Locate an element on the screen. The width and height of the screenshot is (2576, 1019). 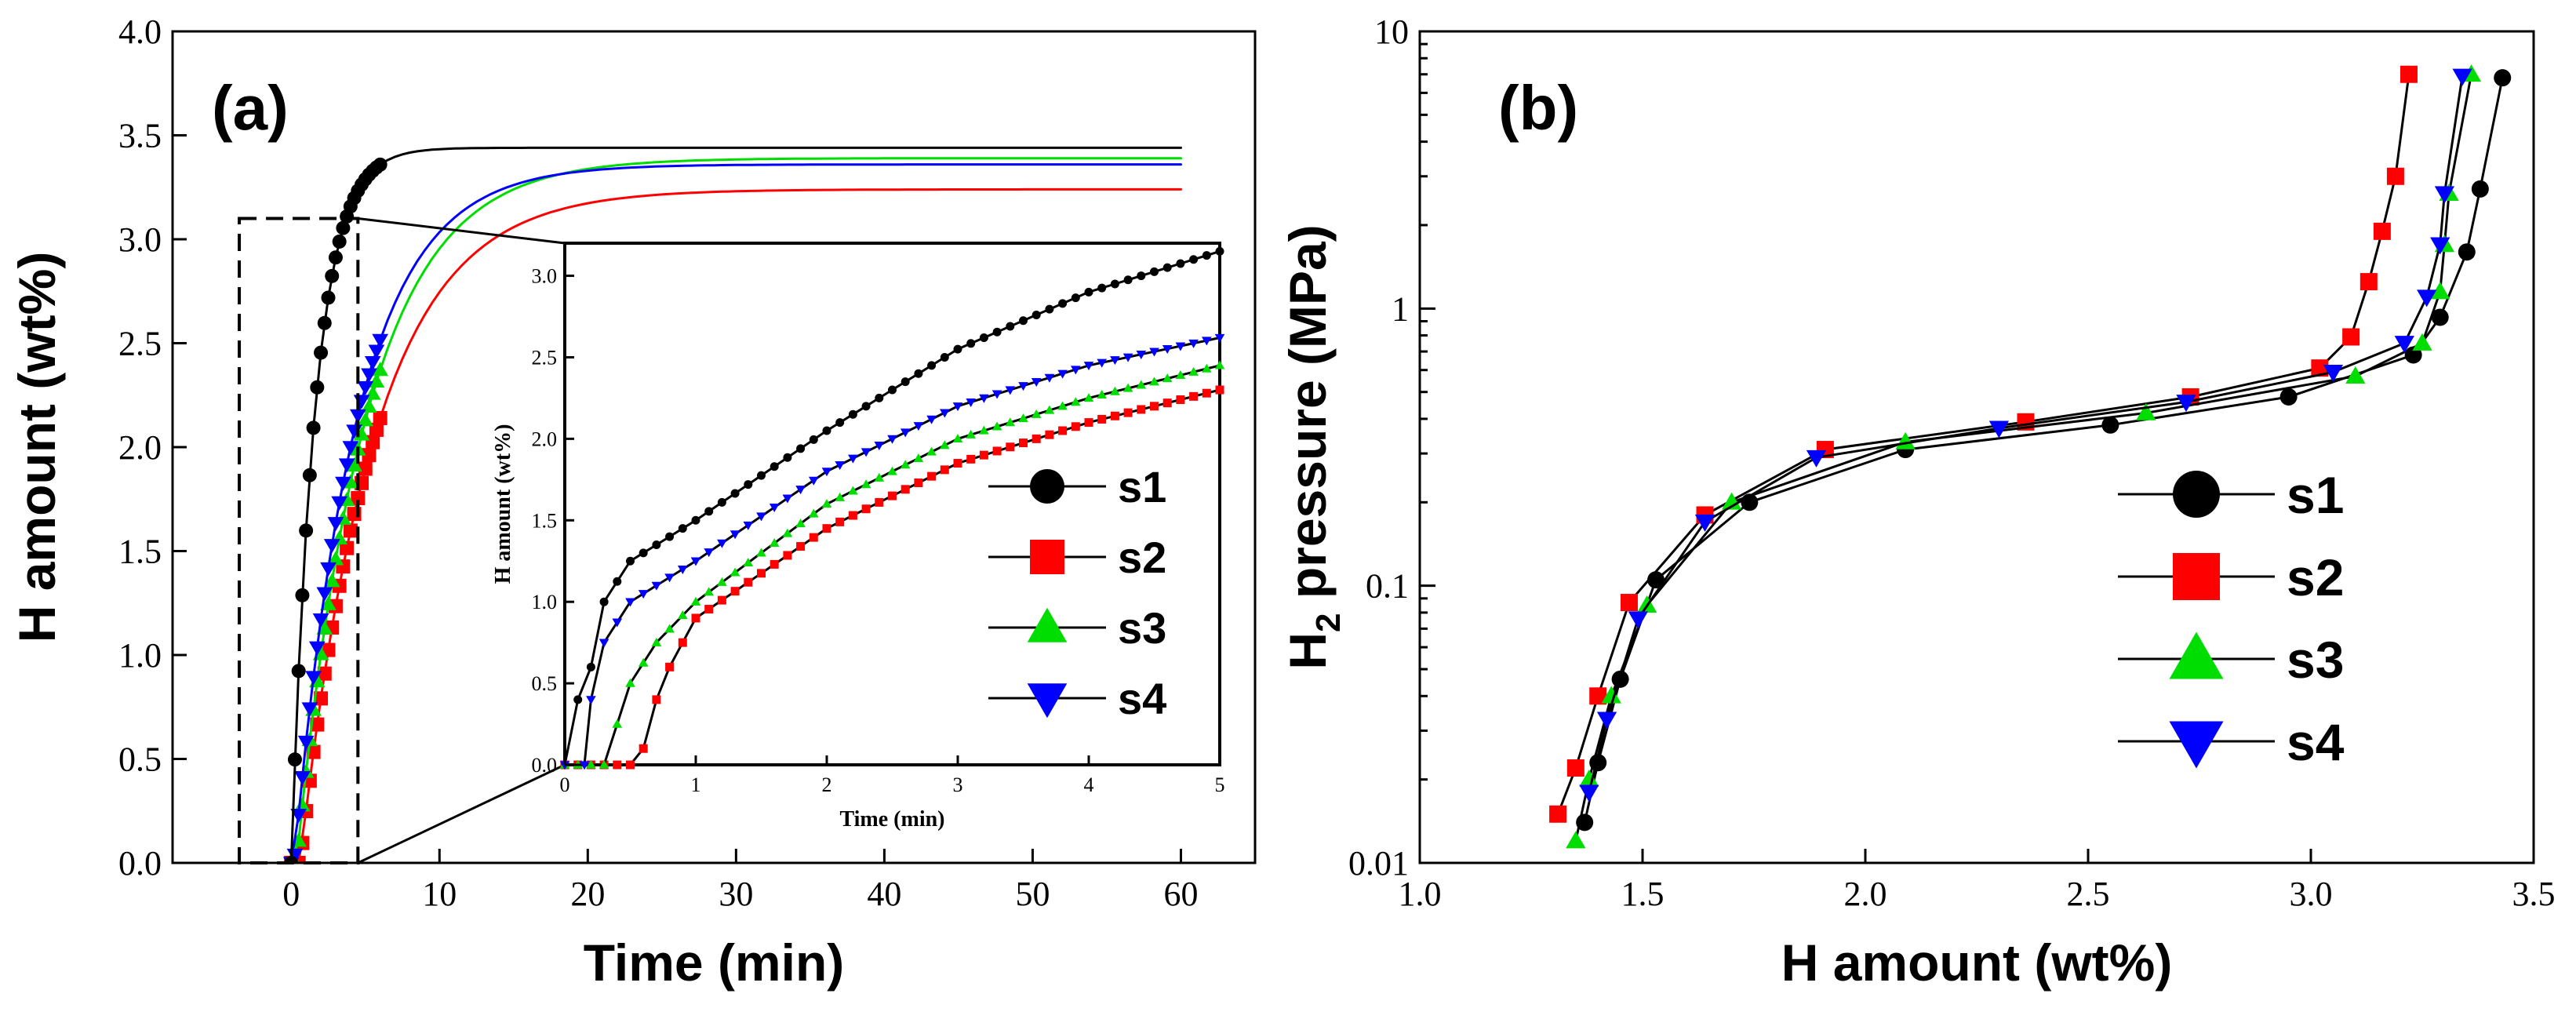
inset-y-tick-label: 0.5 is located at coordinates (545, 683).